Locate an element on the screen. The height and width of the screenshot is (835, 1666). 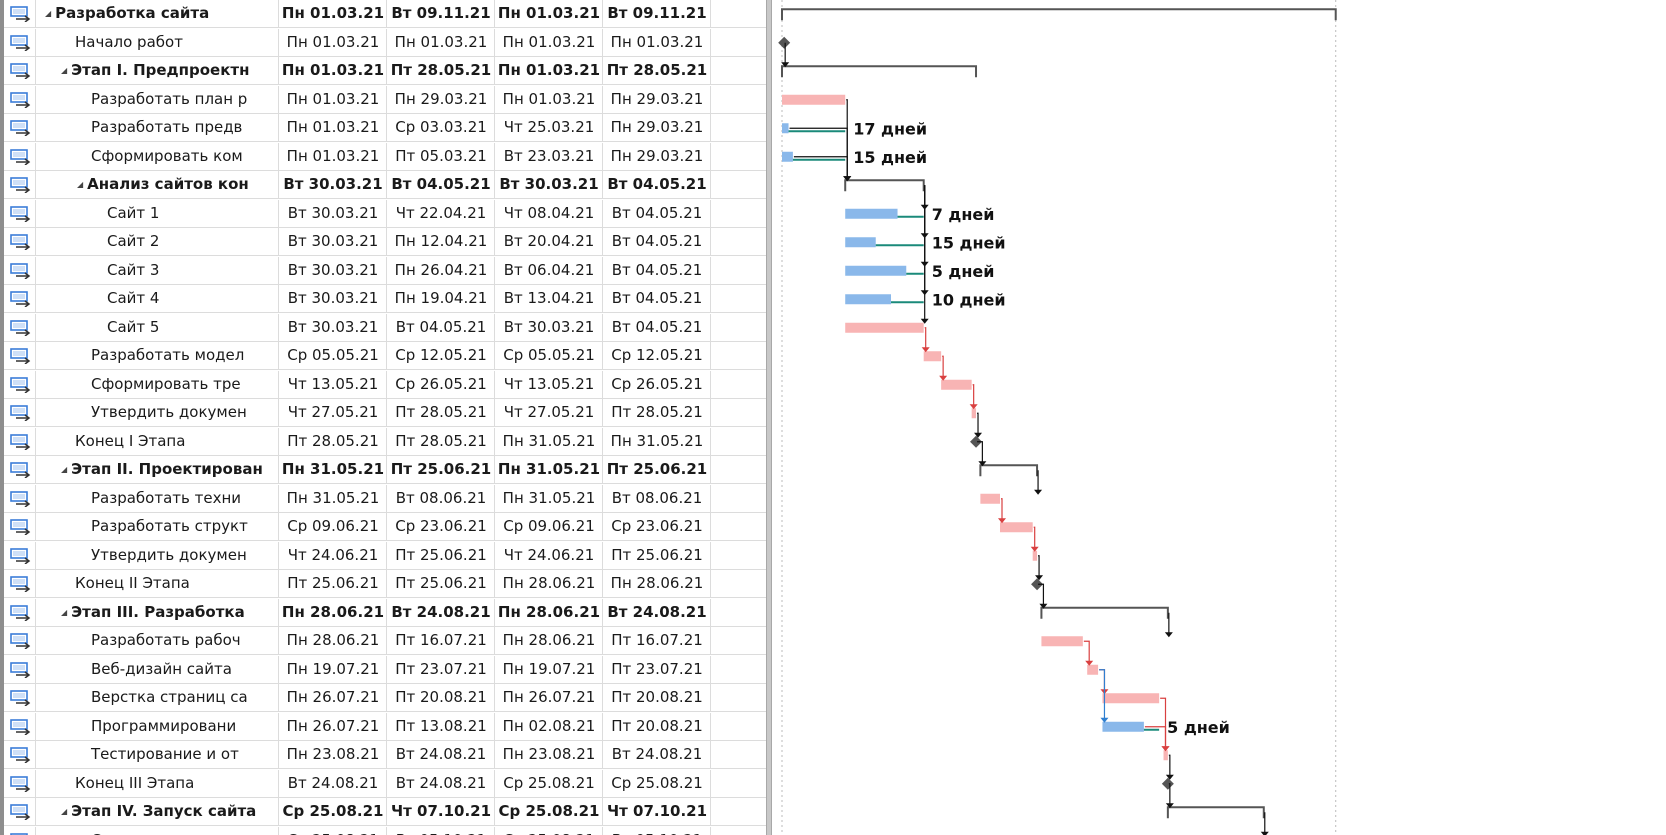
baseline-start-cell: Вт 13.04.21 is located at coordinates (549, 298).